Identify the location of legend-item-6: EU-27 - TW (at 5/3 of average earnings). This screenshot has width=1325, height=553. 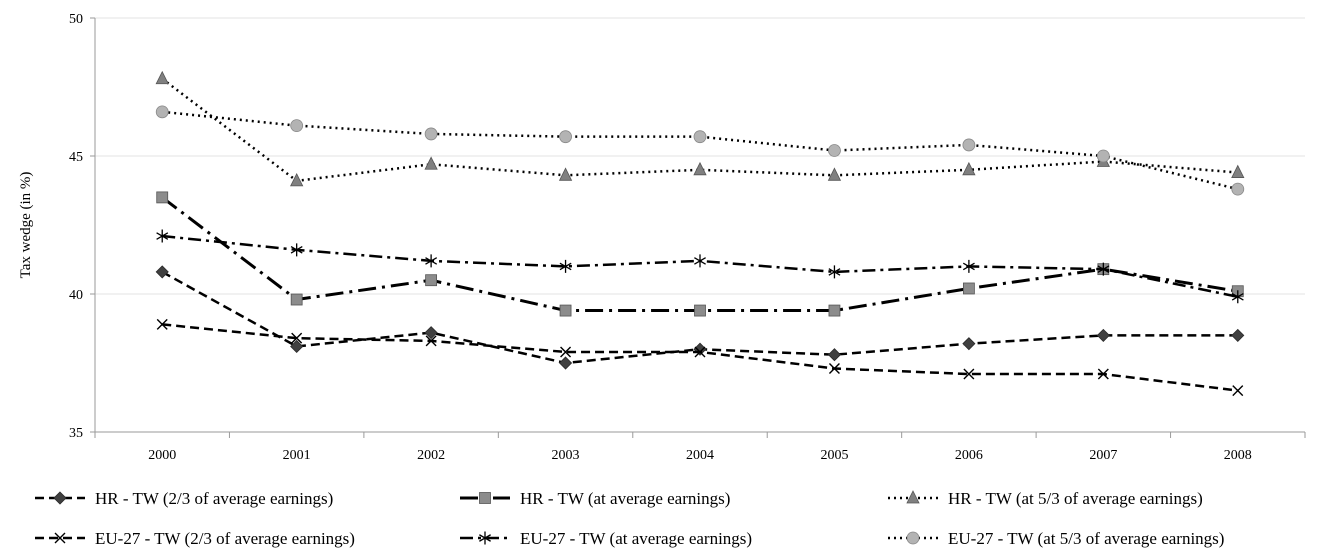
(1056, 538).